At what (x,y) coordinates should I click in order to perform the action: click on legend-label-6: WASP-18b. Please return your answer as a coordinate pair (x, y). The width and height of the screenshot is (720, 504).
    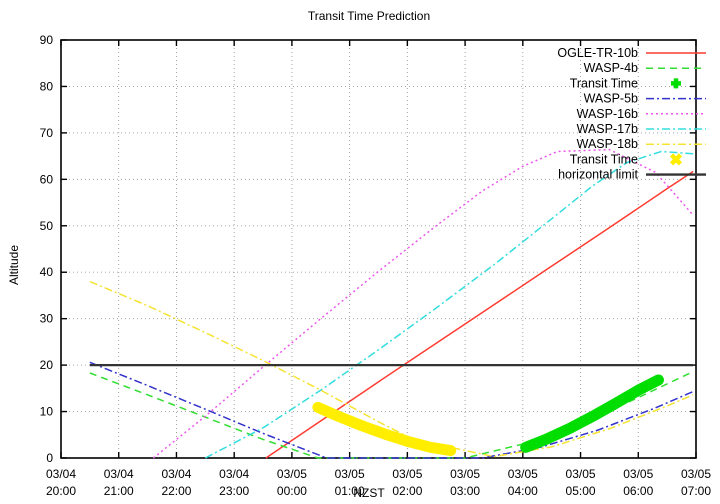
    Looking at the image, I should click on (607, 144).